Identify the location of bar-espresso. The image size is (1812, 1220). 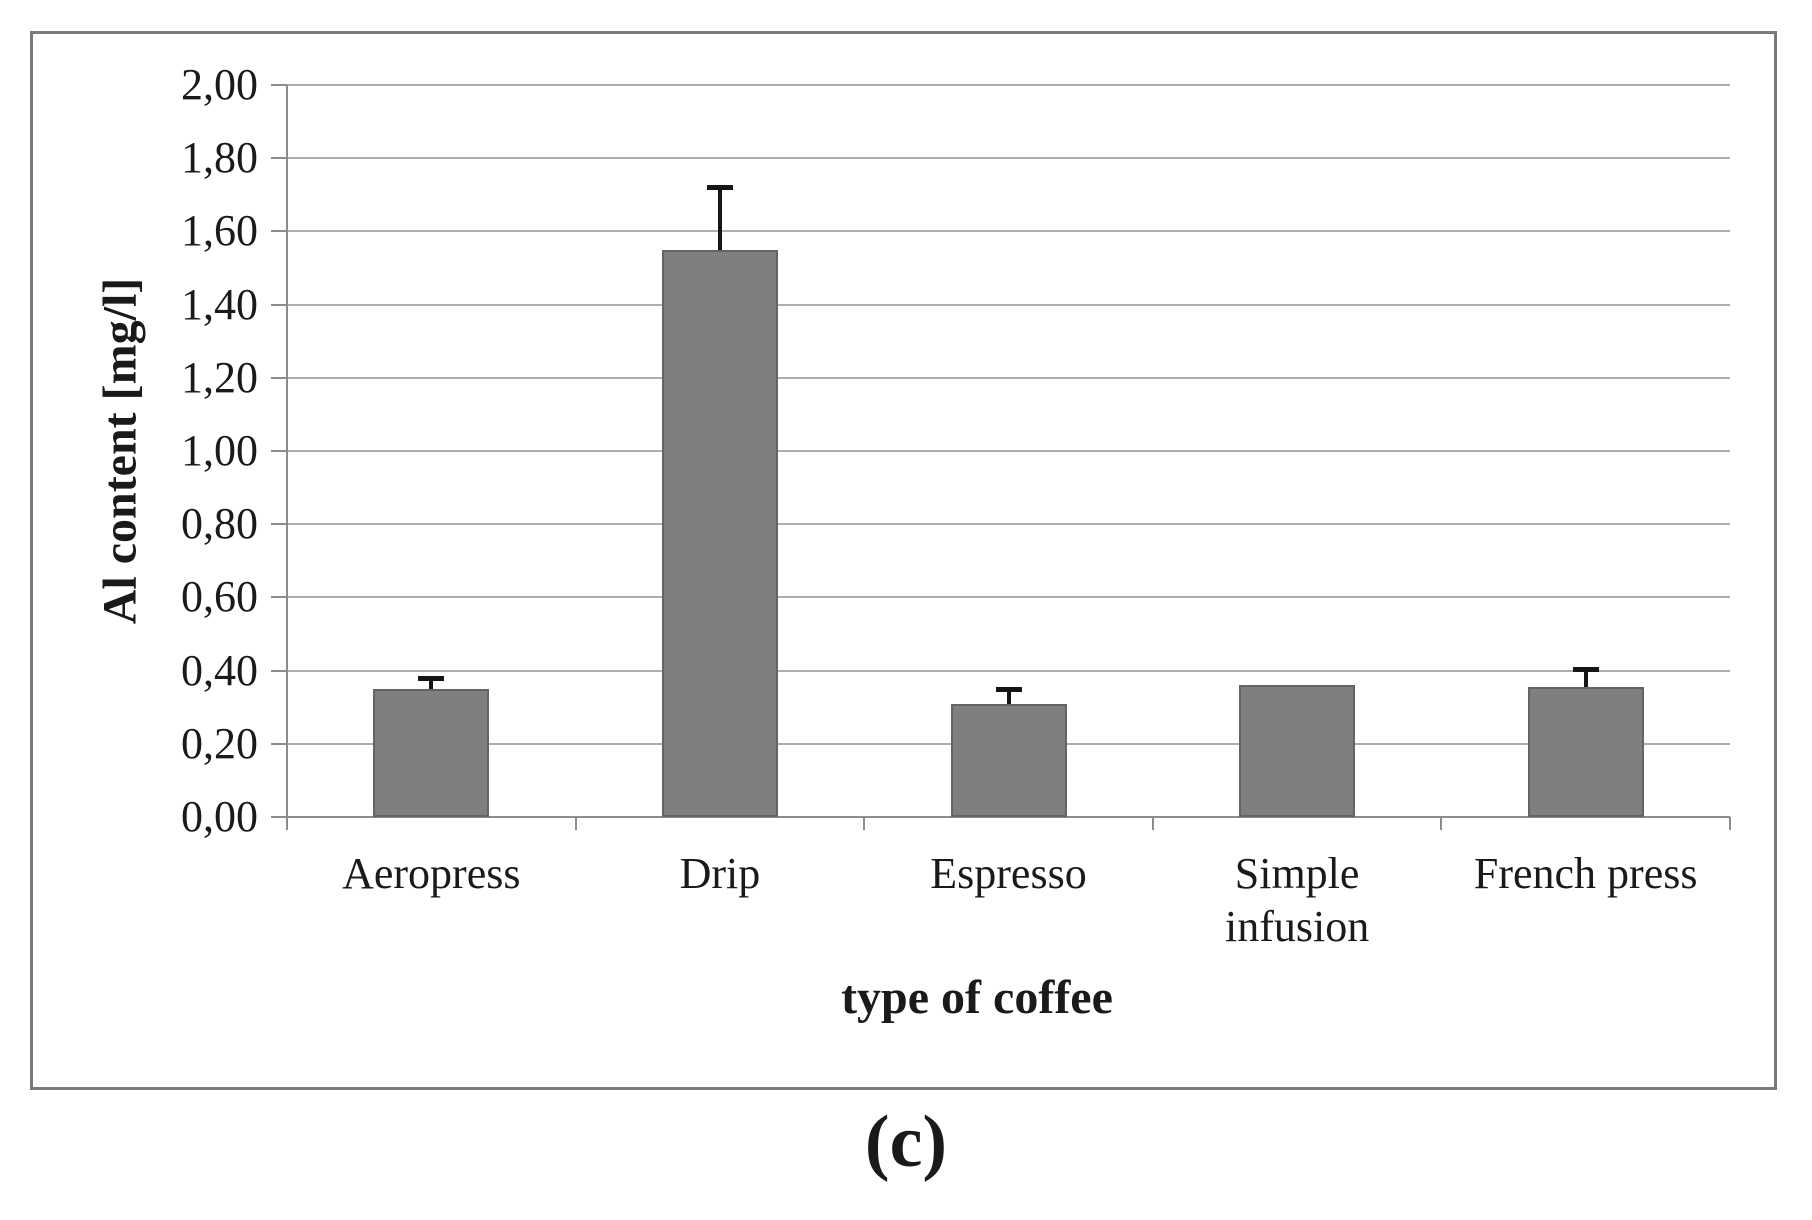
(1008, 760).